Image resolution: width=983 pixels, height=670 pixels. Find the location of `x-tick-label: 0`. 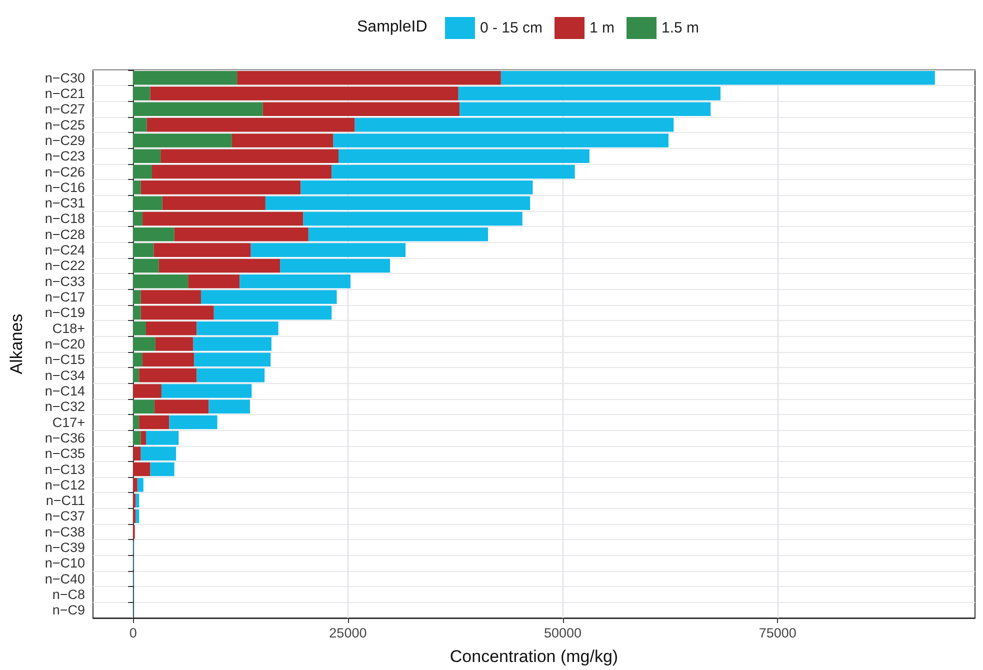

x-tick-label: 0 is located at coordinates (133, 633).